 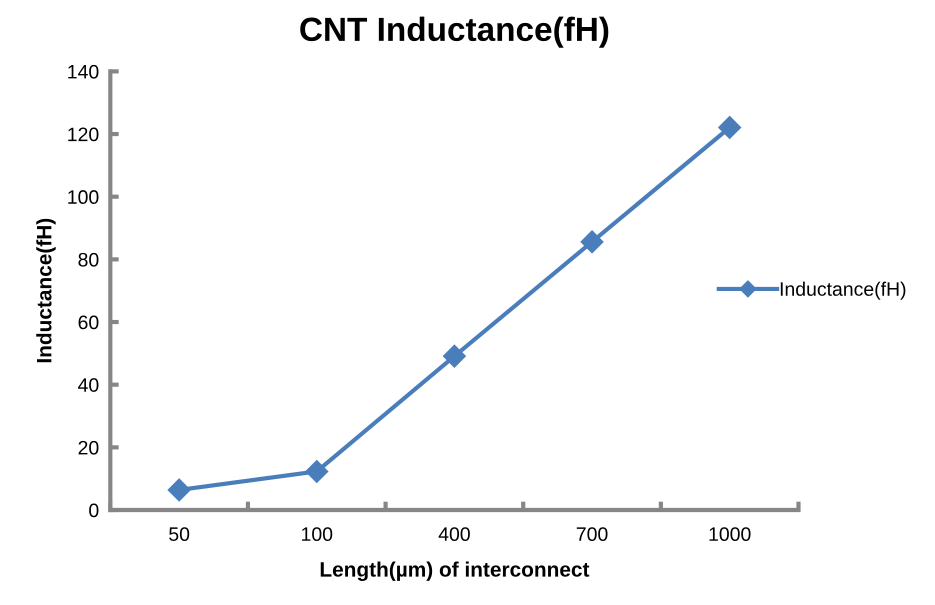 What do you see at coordinates (46, 290) in the screenshot?
I see `y-axis-title: Inductance(fH)` at bounding box center [46, 290].